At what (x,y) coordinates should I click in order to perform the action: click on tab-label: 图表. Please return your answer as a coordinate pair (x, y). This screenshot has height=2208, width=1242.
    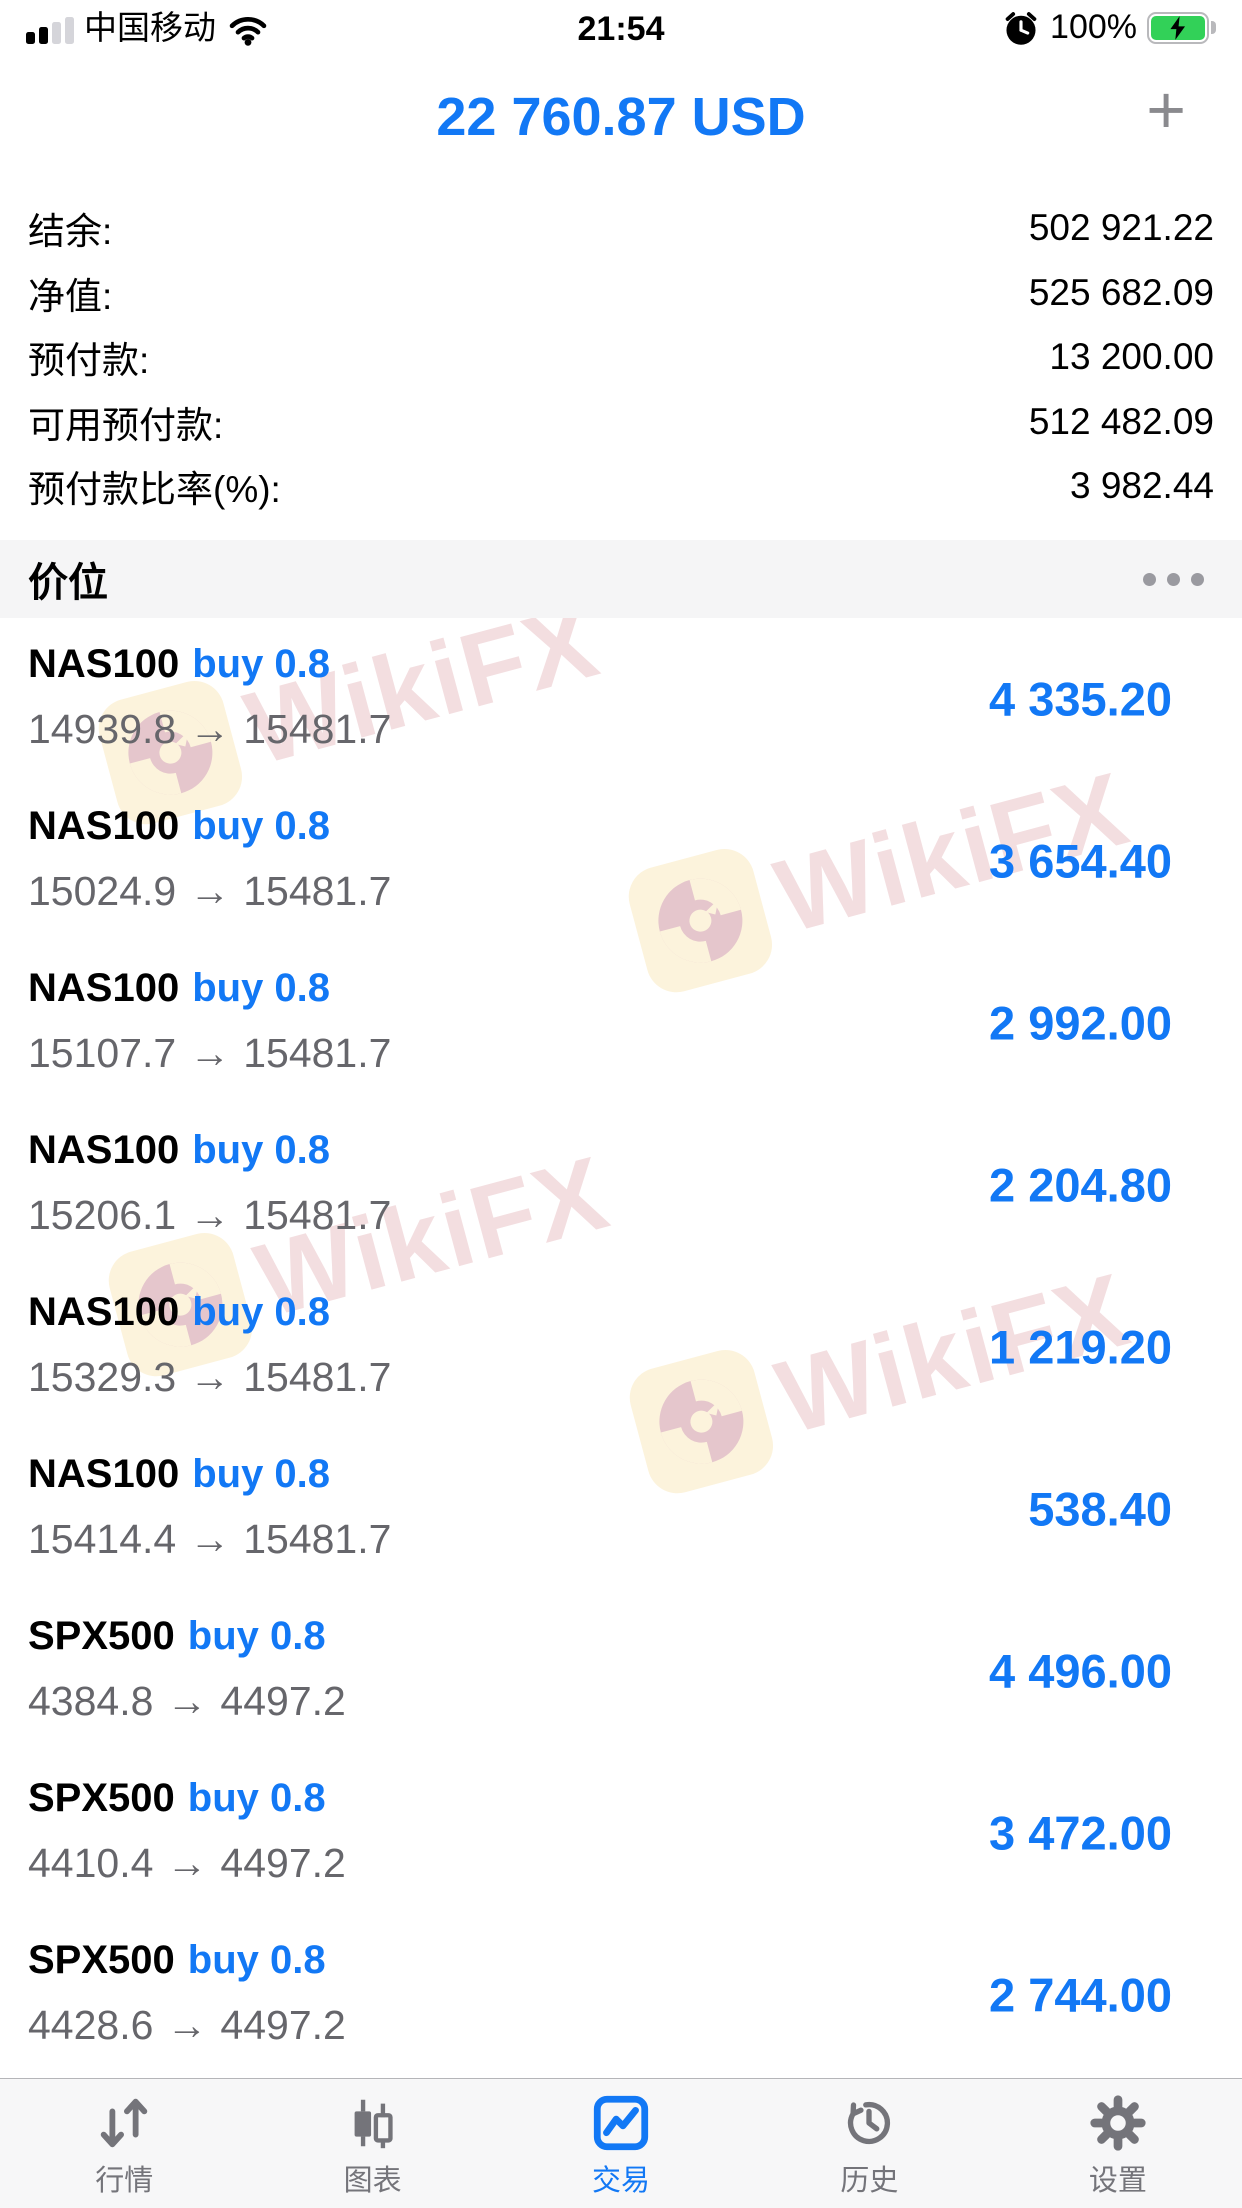
    Looking at the image, I should click on (372, 2181).